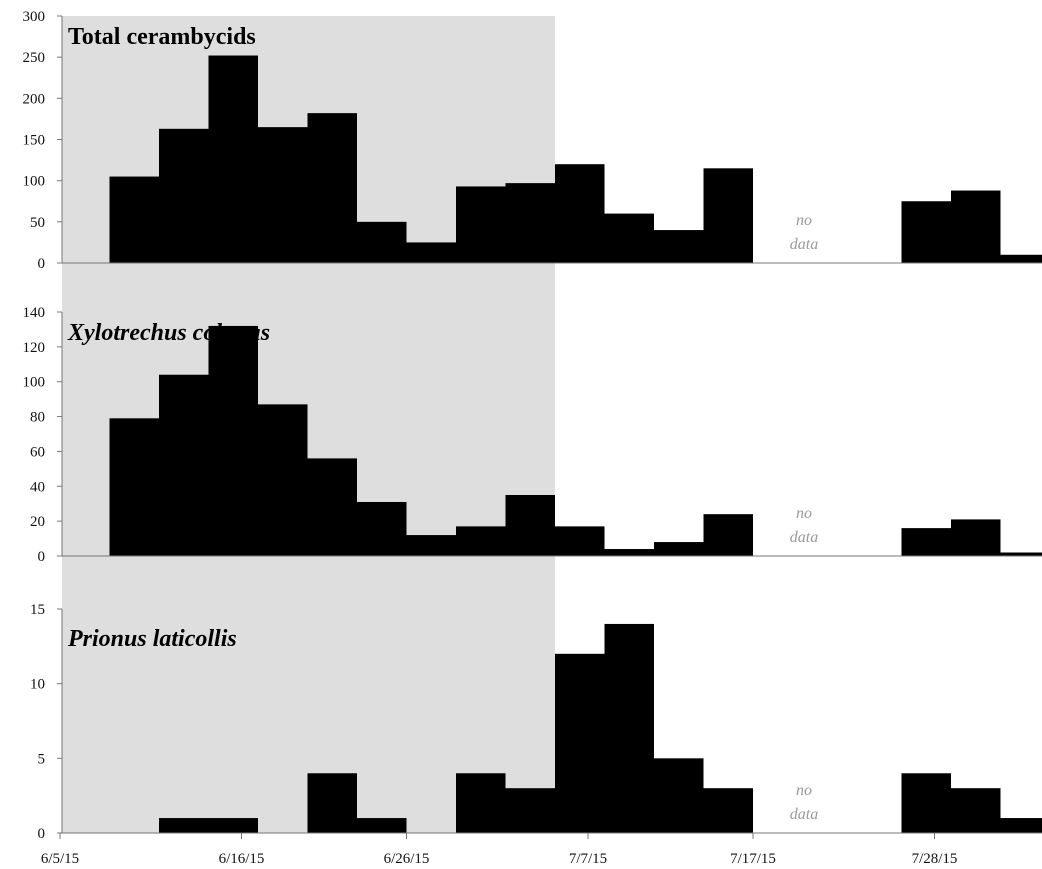  I want to click on x-tick-label: 6/5/15, so click(60, 859).